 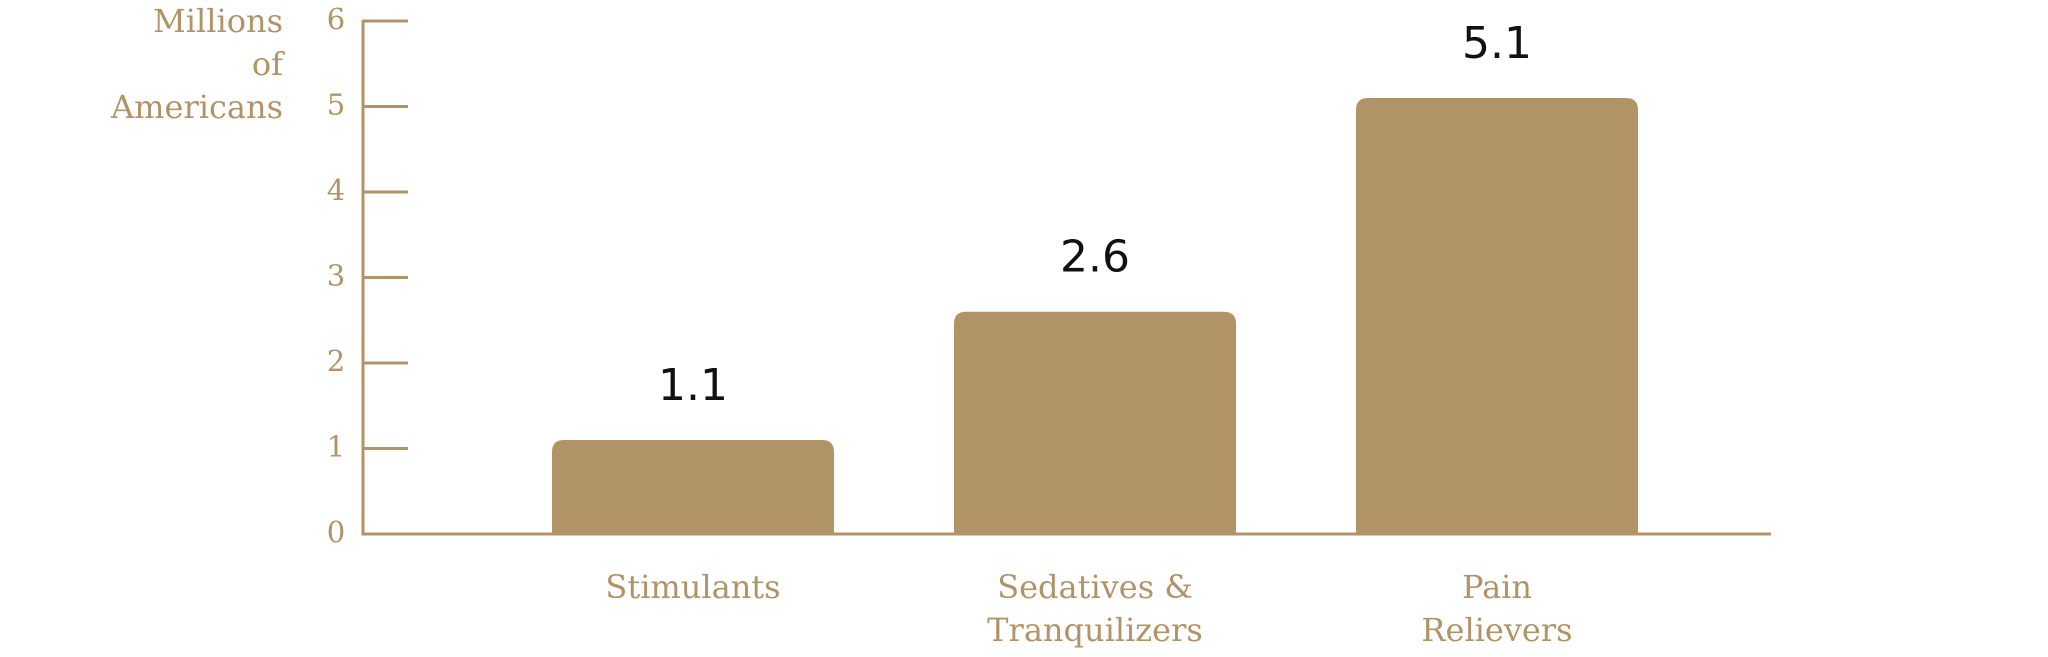 I want to click on y-axis-title: Millions of Americans, so click(x=197, y=64).